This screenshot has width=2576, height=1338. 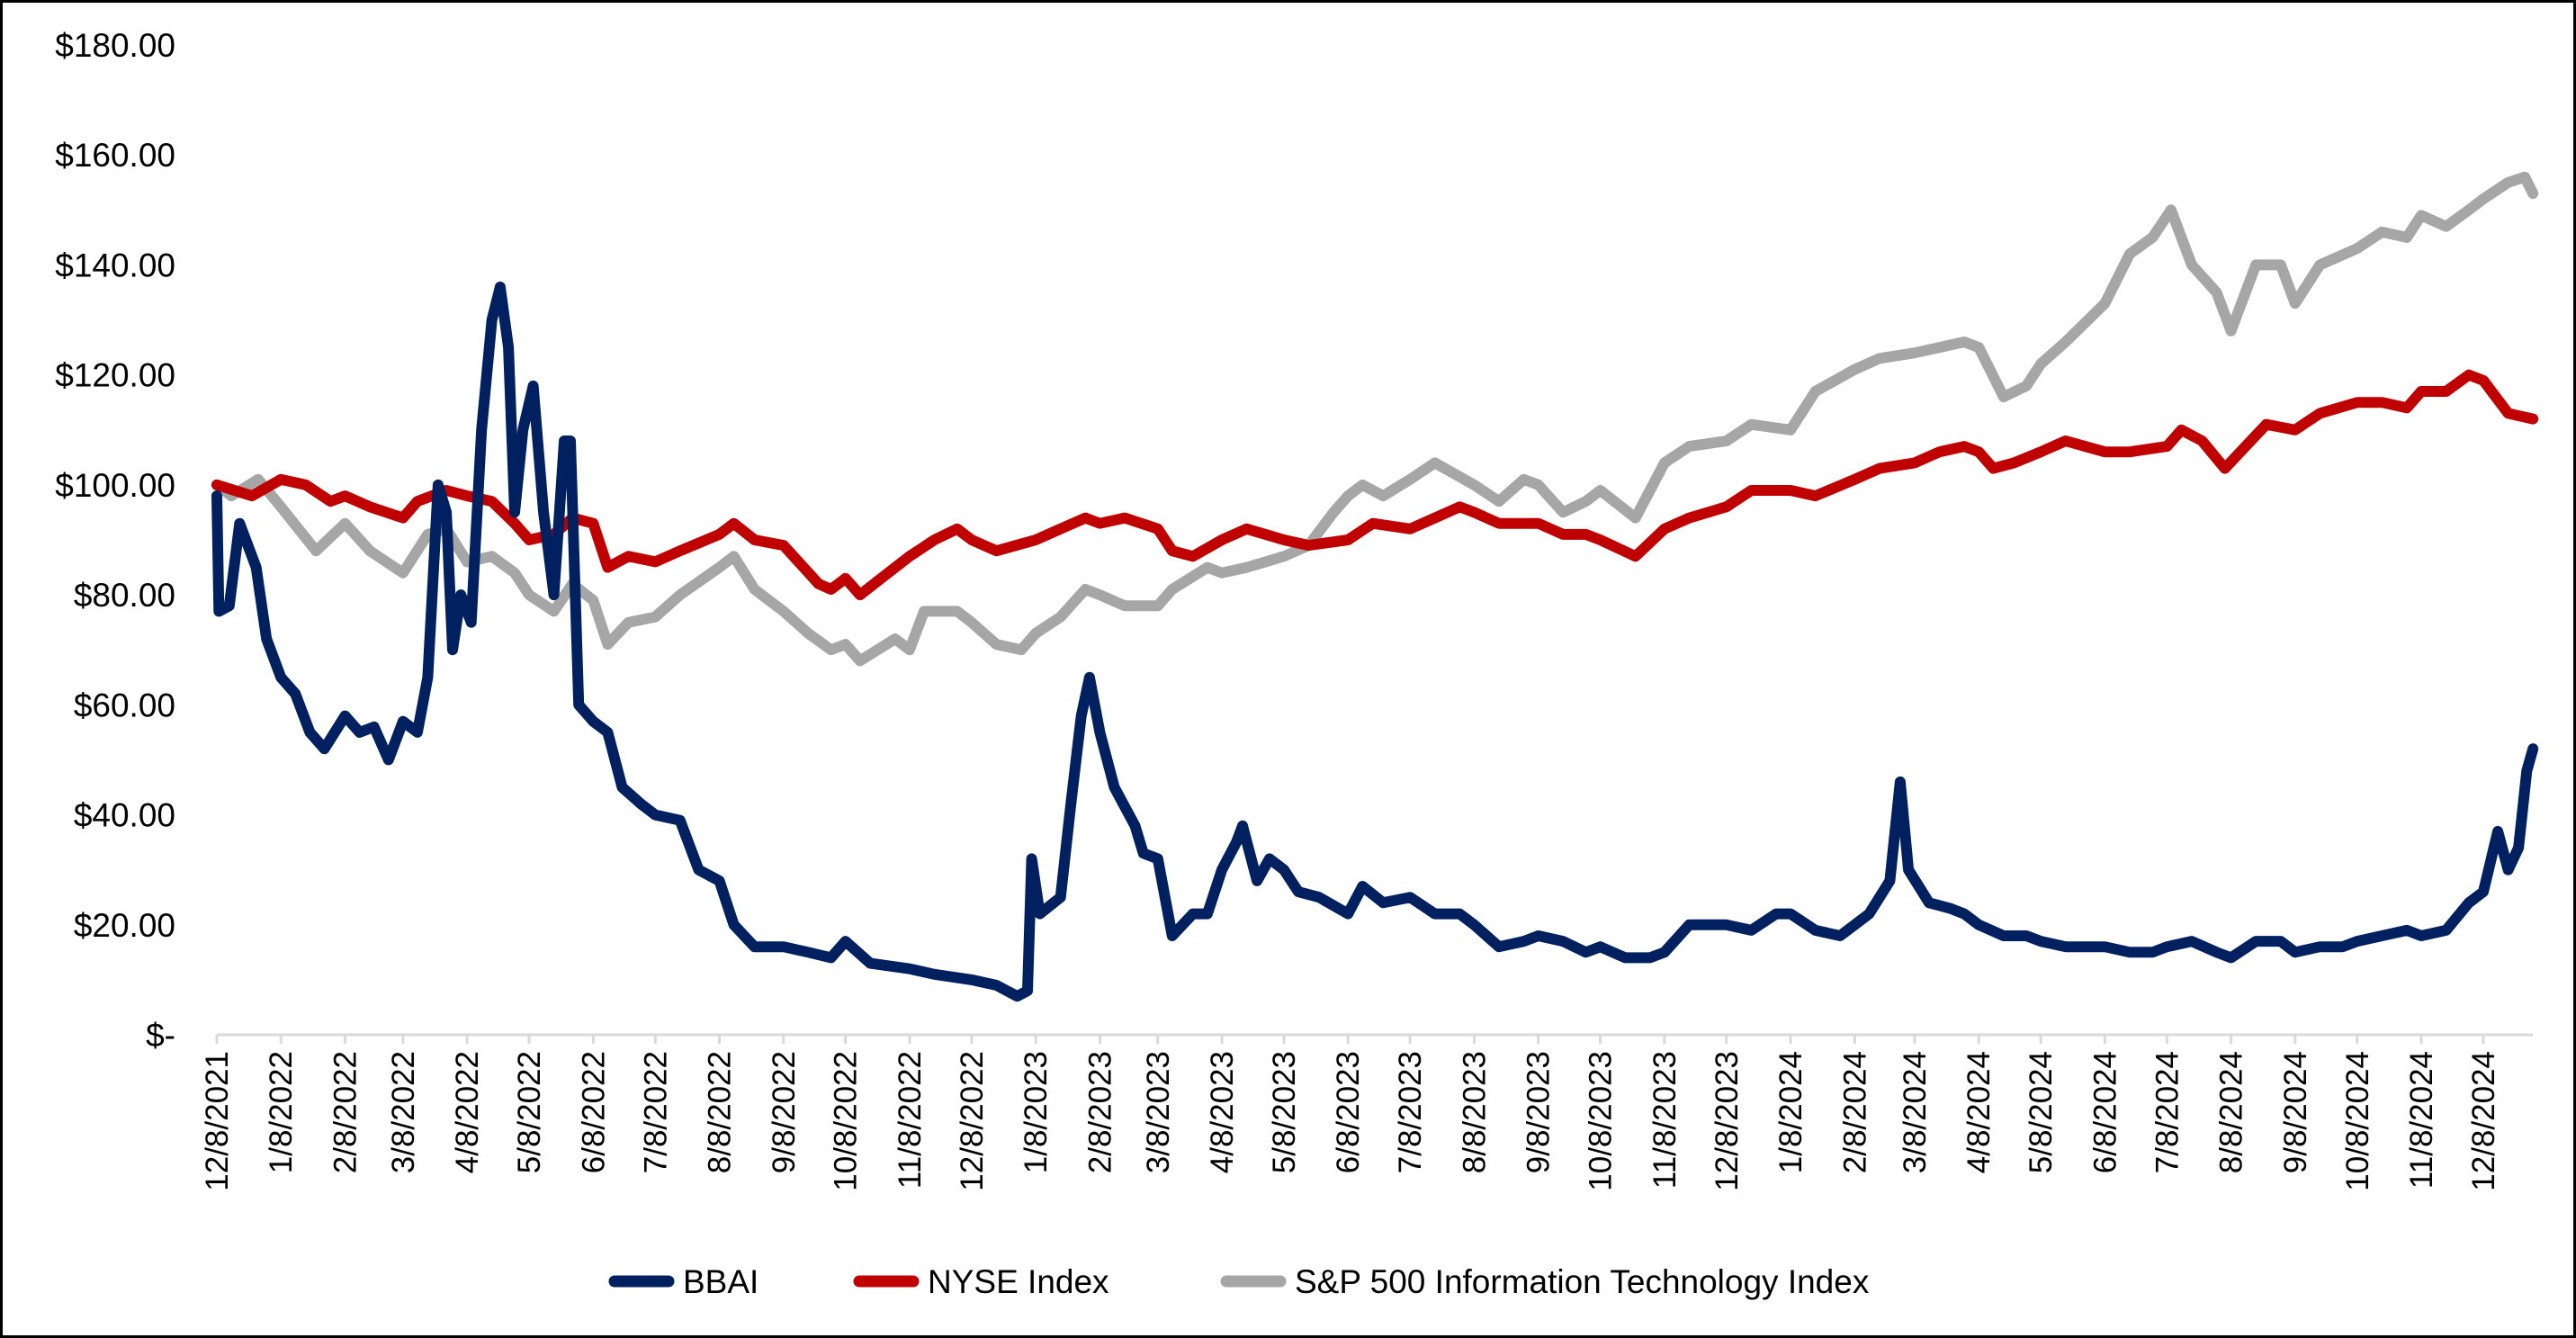 I want to click on x-tick-label: 11/8/2023, so click(x=1665, y=1120).